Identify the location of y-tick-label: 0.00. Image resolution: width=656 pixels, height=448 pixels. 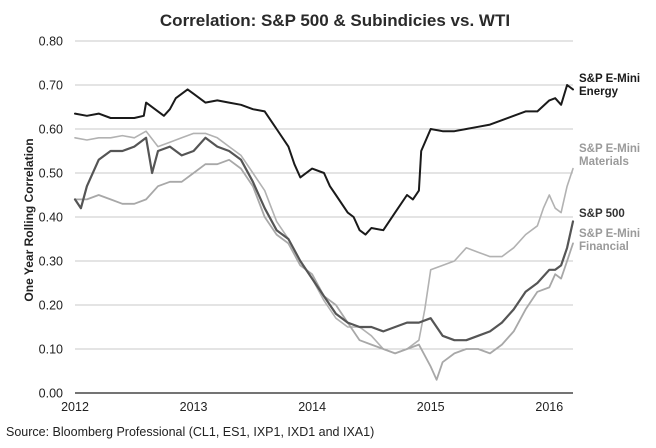
(51, 394).